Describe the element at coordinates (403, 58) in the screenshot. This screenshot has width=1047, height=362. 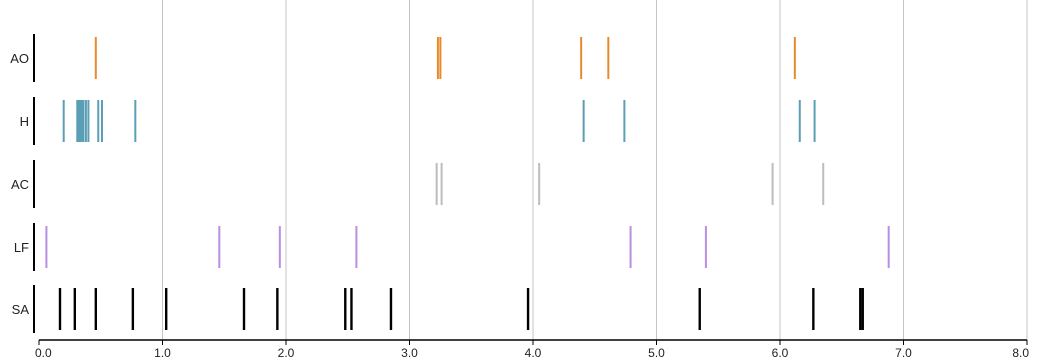
I see `row-ao: AO` at that location.